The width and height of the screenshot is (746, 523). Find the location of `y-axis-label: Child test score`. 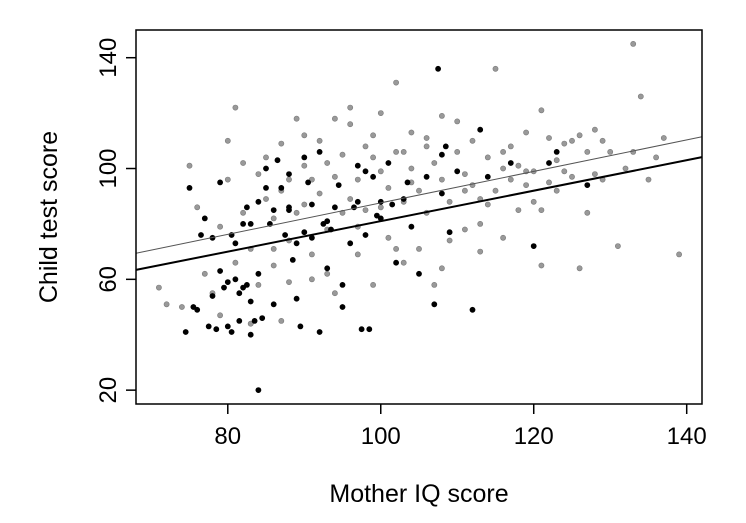

y-axis-label: Child test score is located at coordinates (49, 217).